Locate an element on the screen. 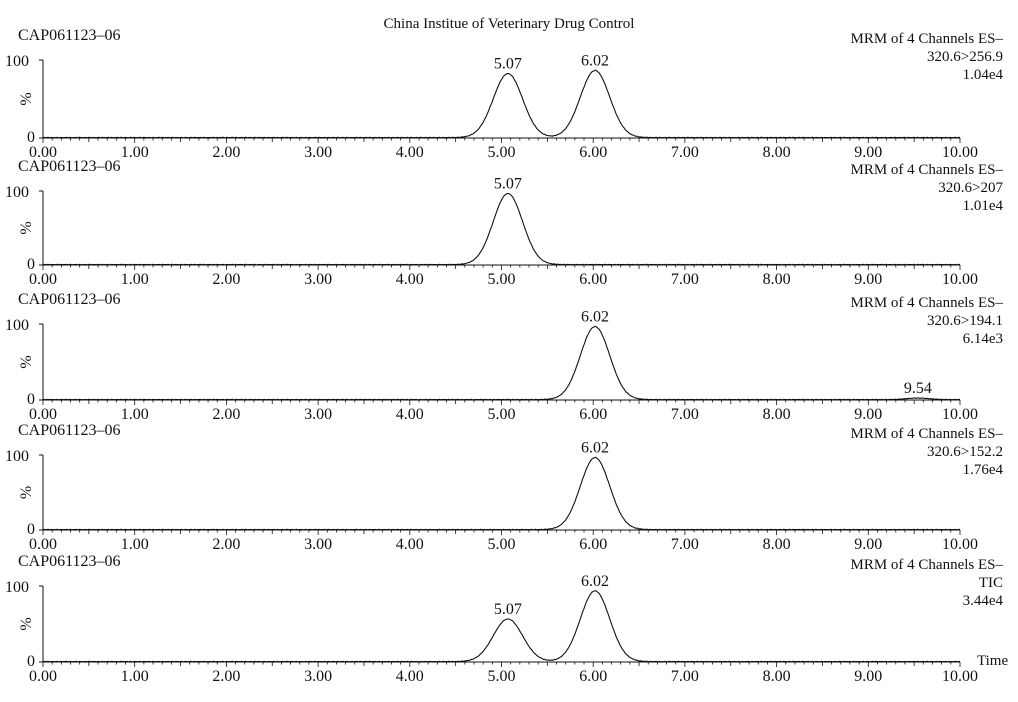 The width and height of the screenshot is (1018, 702). intensity-label: 1.04e4 is located at coordinates (983, 75).